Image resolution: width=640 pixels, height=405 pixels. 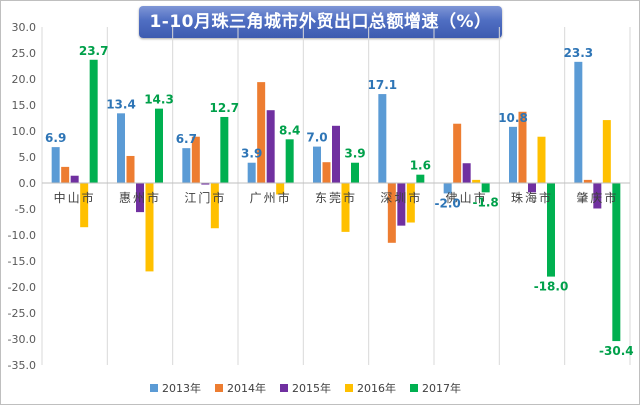 What do you see at coordinates (441, 388) in the screenshot?
I see `legend-label: 2017年` at bounding box center [441, 388].